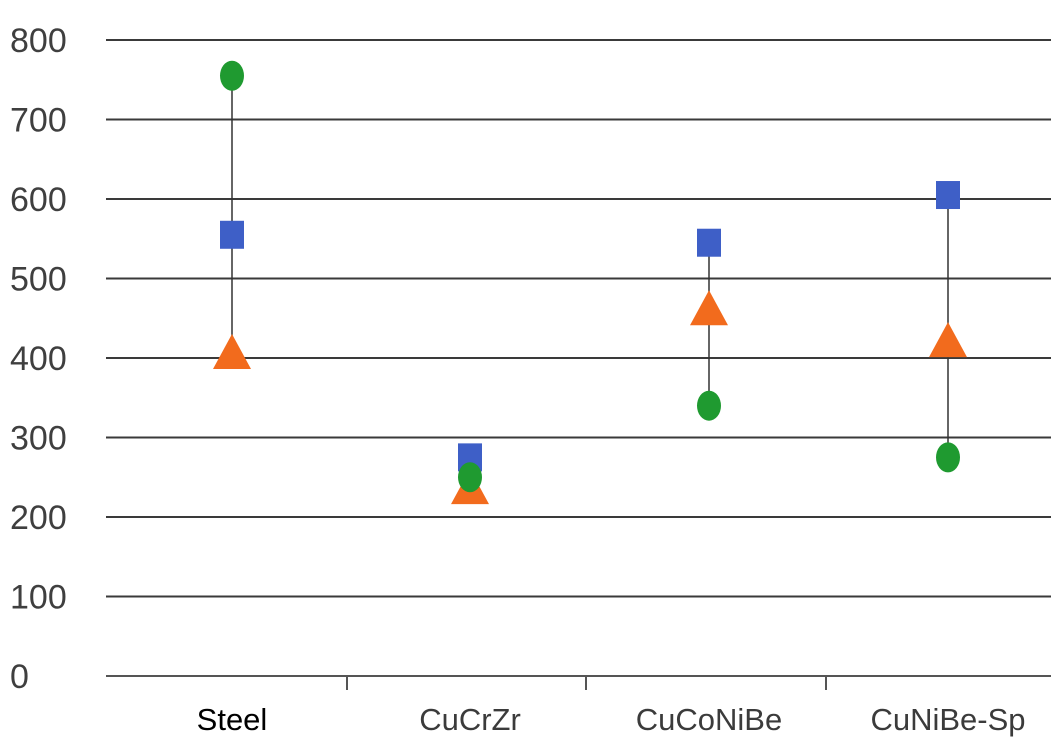  Describe the element at coordinates (38, 598) in the screenshot. I see `y-tick-label: 100` at that location.